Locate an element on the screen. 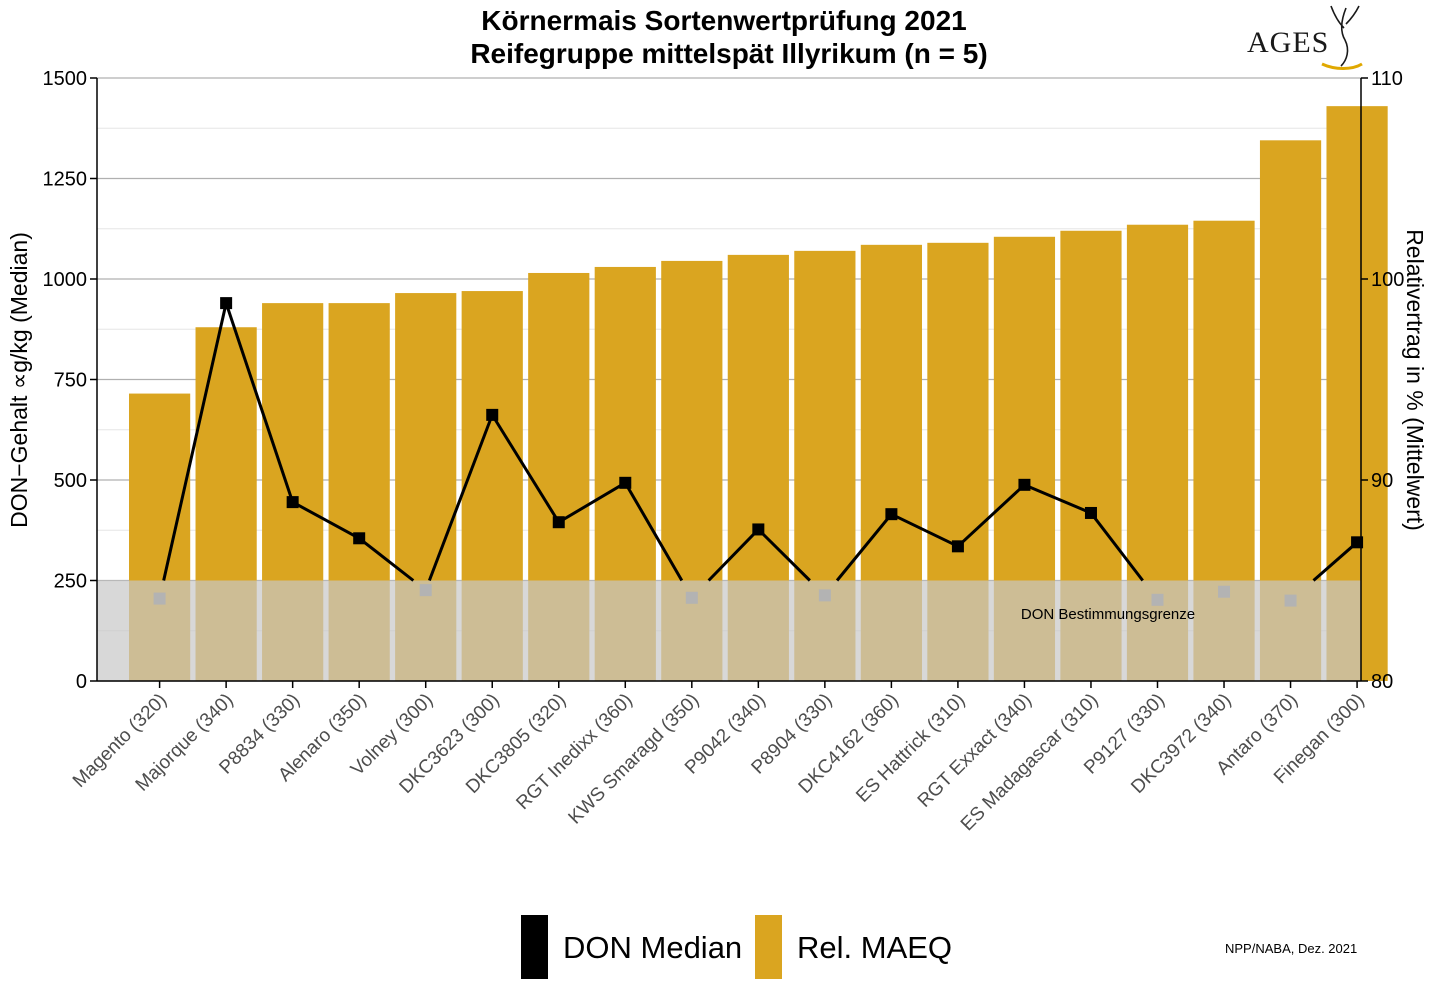 The height and width of the screenshot is (997, 1440). ages-logo: AGES is located at coordinates (1305, 37).